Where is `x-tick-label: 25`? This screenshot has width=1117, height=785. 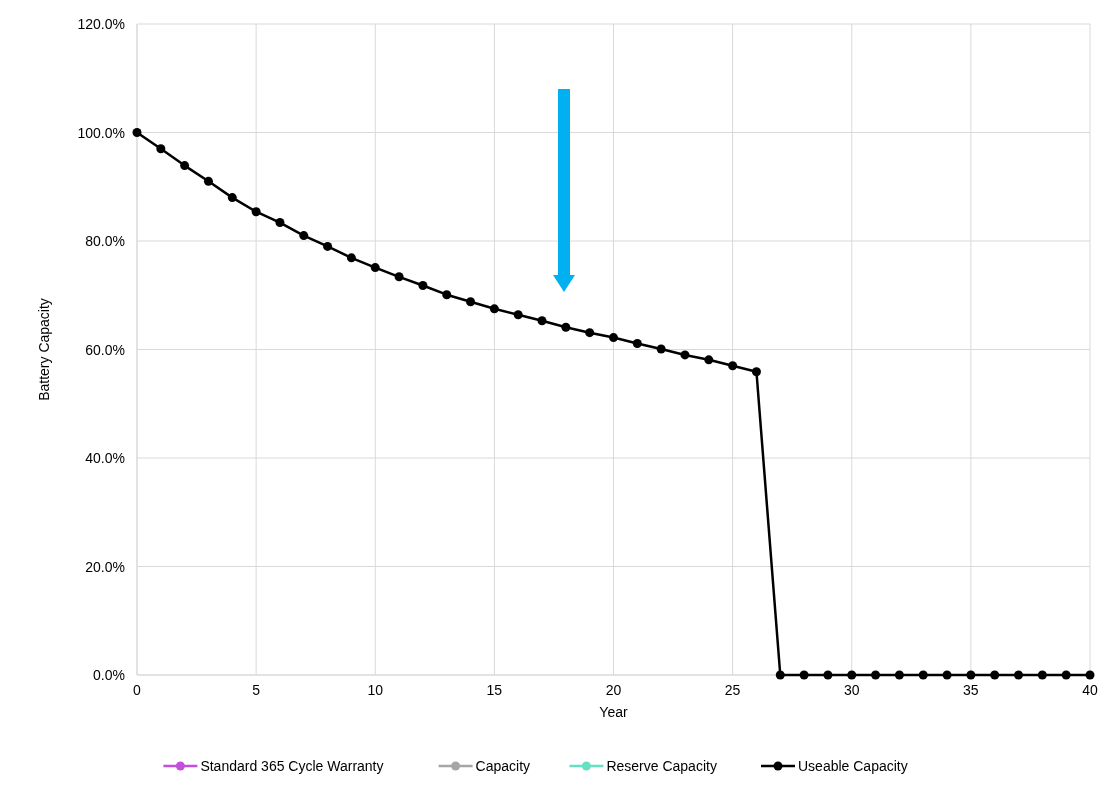
x-tick-label: 25 is located at coordinates (732, 690).